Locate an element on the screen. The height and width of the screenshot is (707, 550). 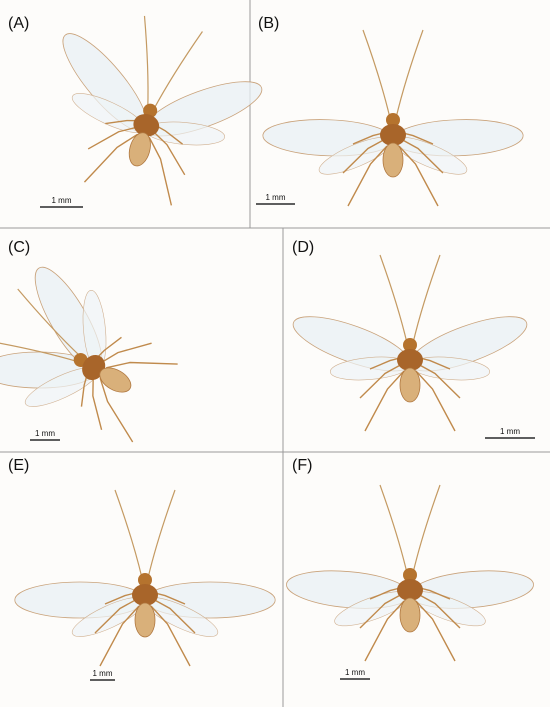
panel-label: (B) is located at coordinates (268, 23).